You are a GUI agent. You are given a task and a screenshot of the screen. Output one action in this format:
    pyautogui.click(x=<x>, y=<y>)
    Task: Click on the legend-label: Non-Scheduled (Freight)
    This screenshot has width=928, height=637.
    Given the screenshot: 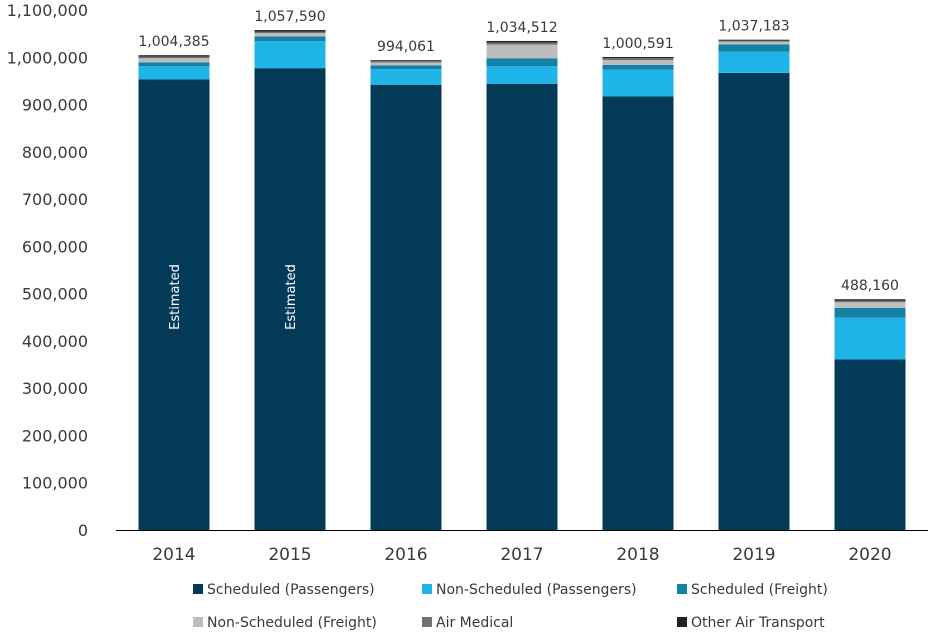 What is the action you would take?
    pyautogui.click(x=292, y=623)
    